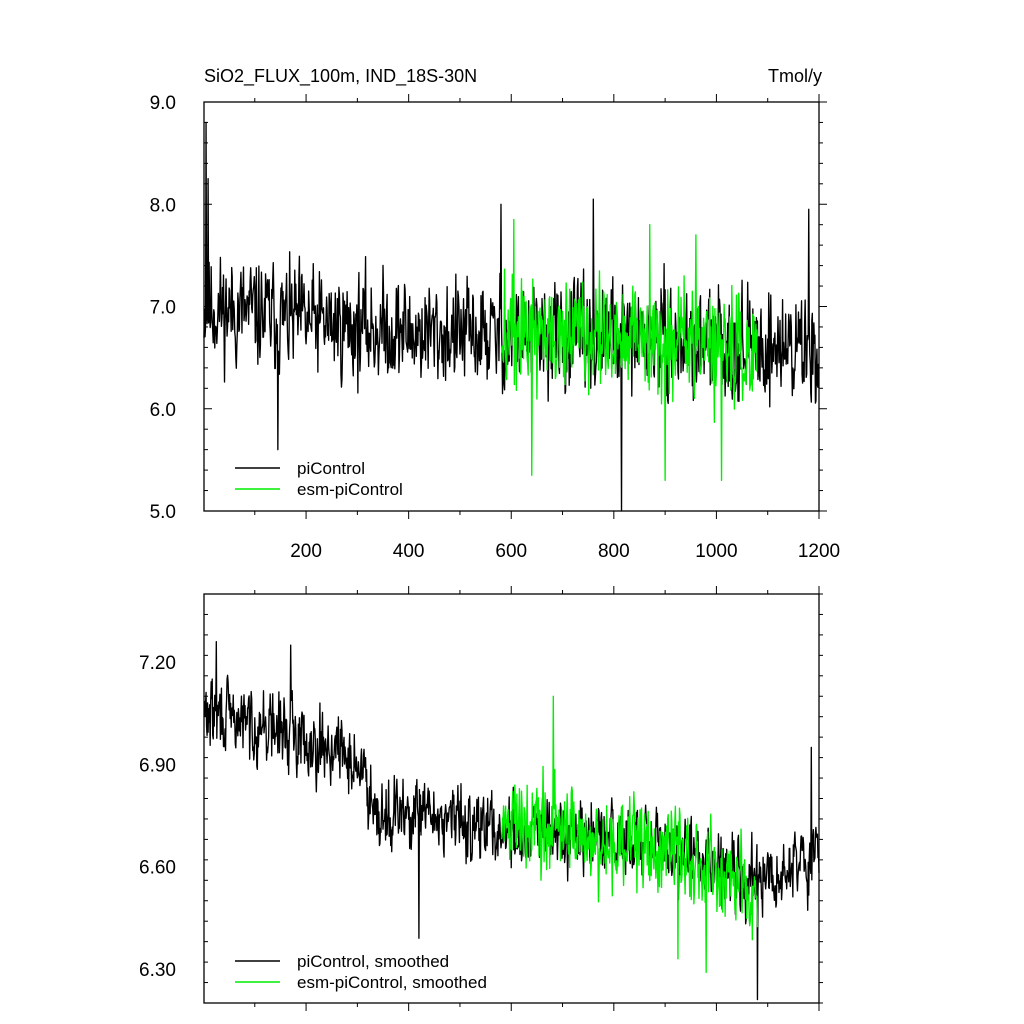 This screenshot has height=1024, width=1024. Describe the element at coordinates (340, 76) in the screenshot. I see `chart-title: SiO2_FLUX_100m, IND_18S-30N` at that location.